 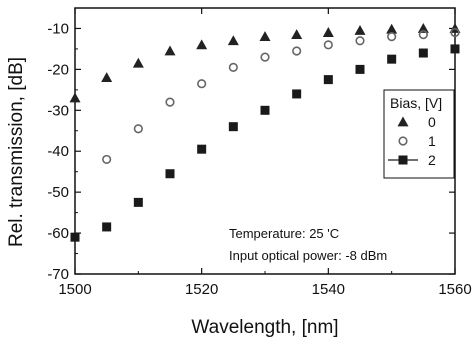 I want to click on x-tick-label: 1520, so click(x=201, y=289).